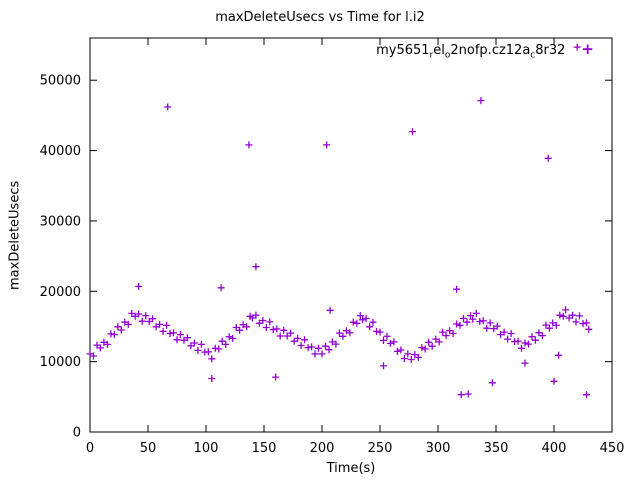 The image size is (640, 480). Describe the element at coordinates (320, 17) in the screenshot. I see `chart-title: maxDeleteUsecs vs Time for l.i2` at that location.